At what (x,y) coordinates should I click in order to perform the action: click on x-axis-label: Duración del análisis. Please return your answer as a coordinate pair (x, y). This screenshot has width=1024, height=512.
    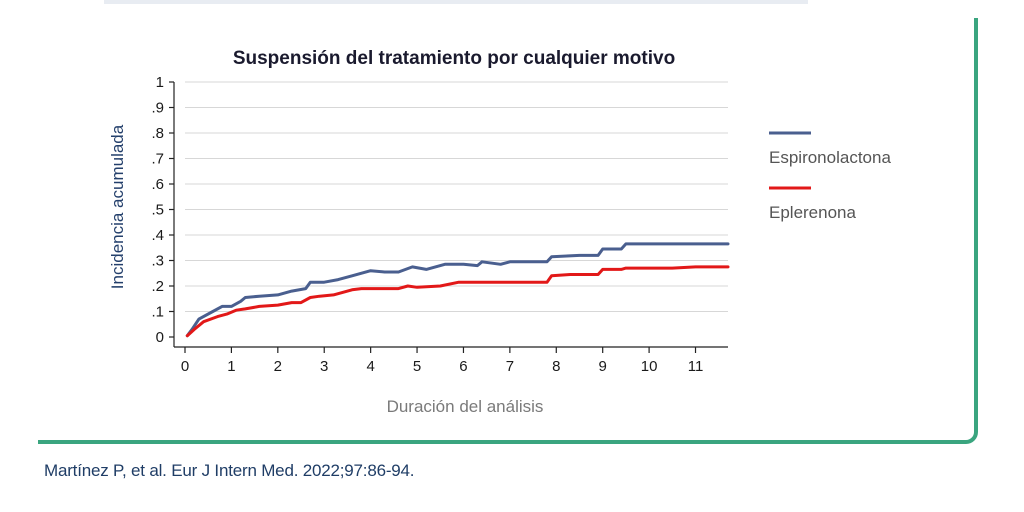
    Looking at the image, I should click on (465, 406).